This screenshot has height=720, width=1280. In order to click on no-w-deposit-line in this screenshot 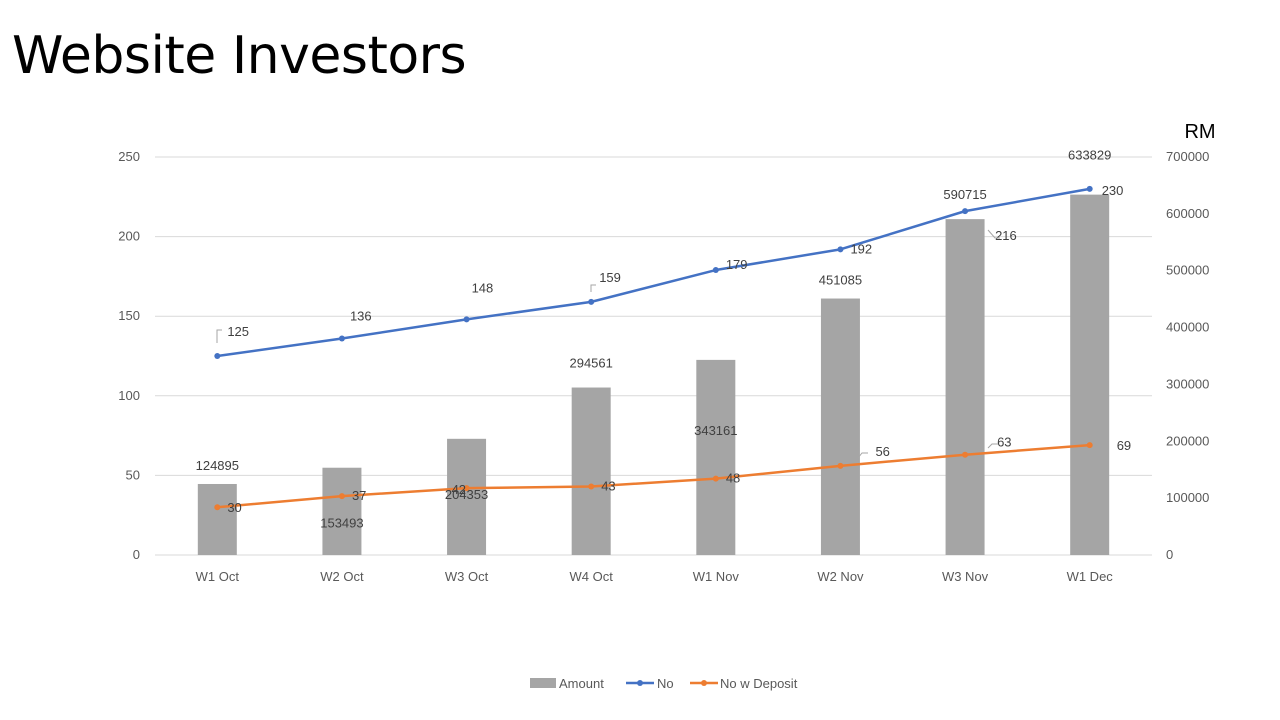, I will do `click(653, 476)`.